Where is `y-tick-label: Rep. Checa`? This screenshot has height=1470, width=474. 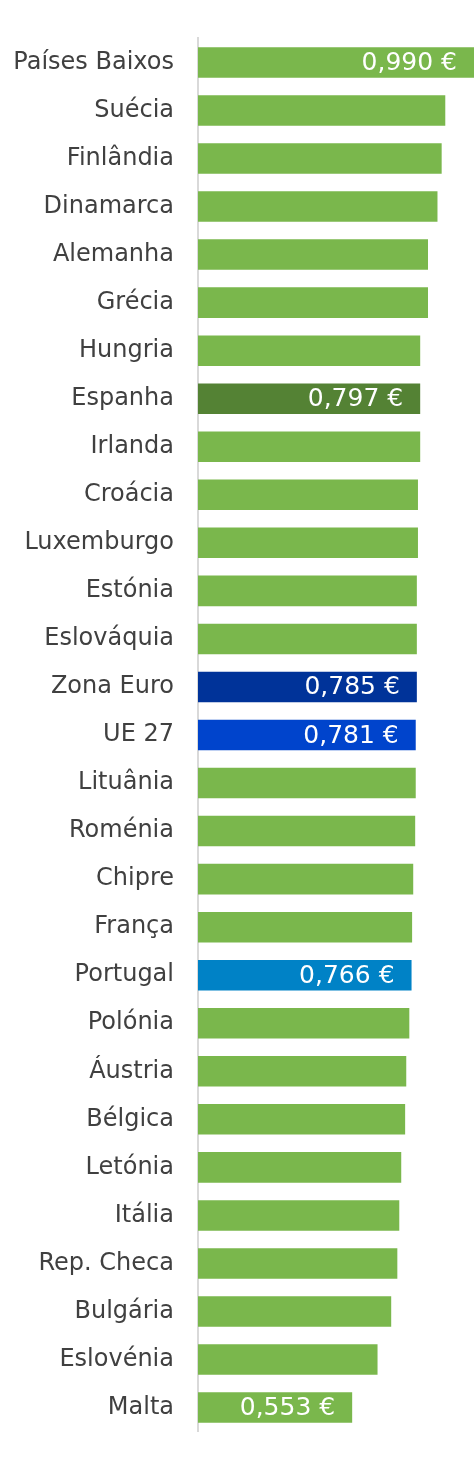 y-tick-label: Rep. Checa is located at coordinates (106, 1261).